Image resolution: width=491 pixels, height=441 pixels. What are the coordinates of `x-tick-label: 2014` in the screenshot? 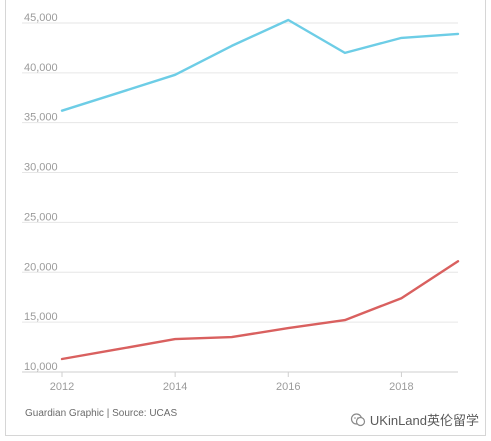 It's located at (175, 387).